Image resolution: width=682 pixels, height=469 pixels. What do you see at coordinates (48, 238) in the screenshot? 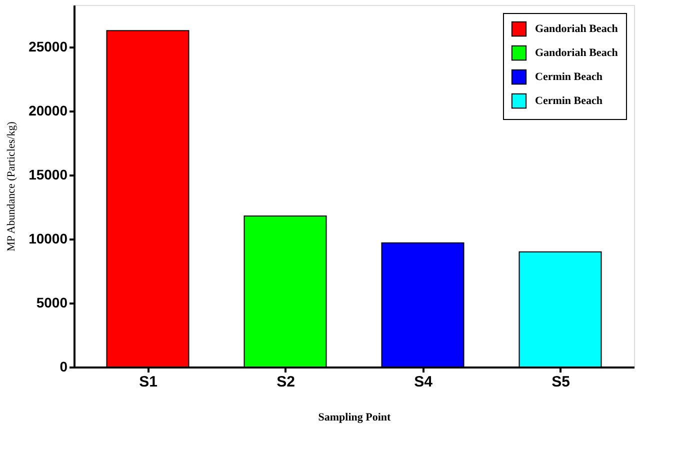
I see `y-tick-label: 10000` at bounding box center [48, 238].